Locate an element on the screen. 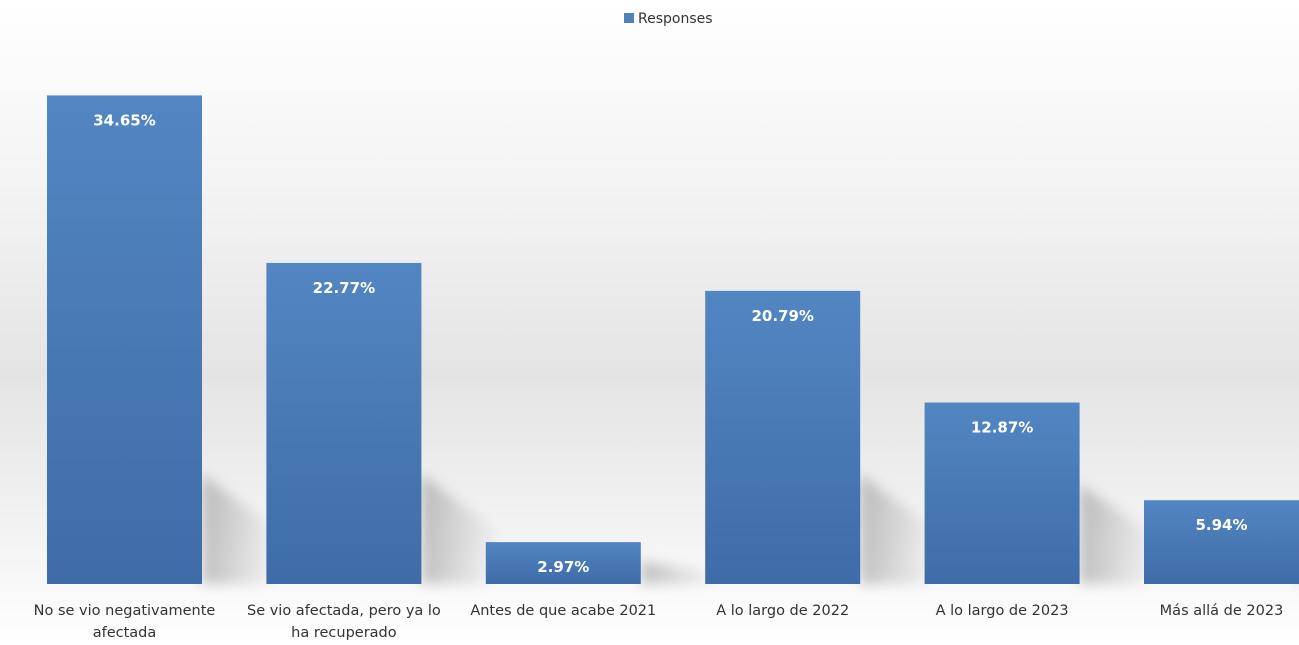 Image resolution: width=1299 pixels, height=645 pixels. category-label: A lo largo de 2022 is located at coordinates (782, 611).